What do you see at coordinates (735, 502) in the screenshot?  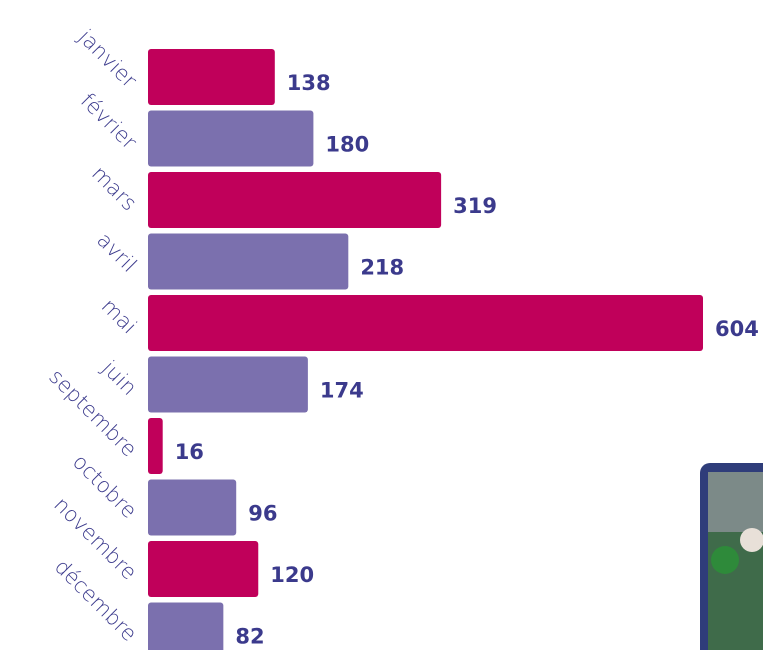 I see `photo-background` at bounding box center [735, 502].